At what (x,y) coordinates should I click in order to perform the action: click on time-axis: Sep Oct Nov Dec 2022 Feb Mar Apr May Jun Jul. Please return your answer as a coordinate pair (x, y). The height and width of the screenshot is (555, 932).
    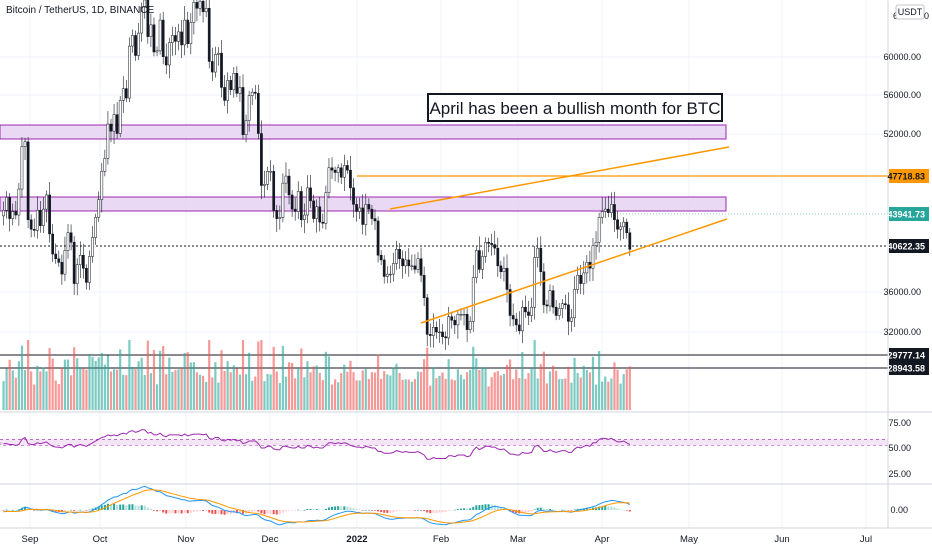
    Looking at the image, I should click on (447, 539).